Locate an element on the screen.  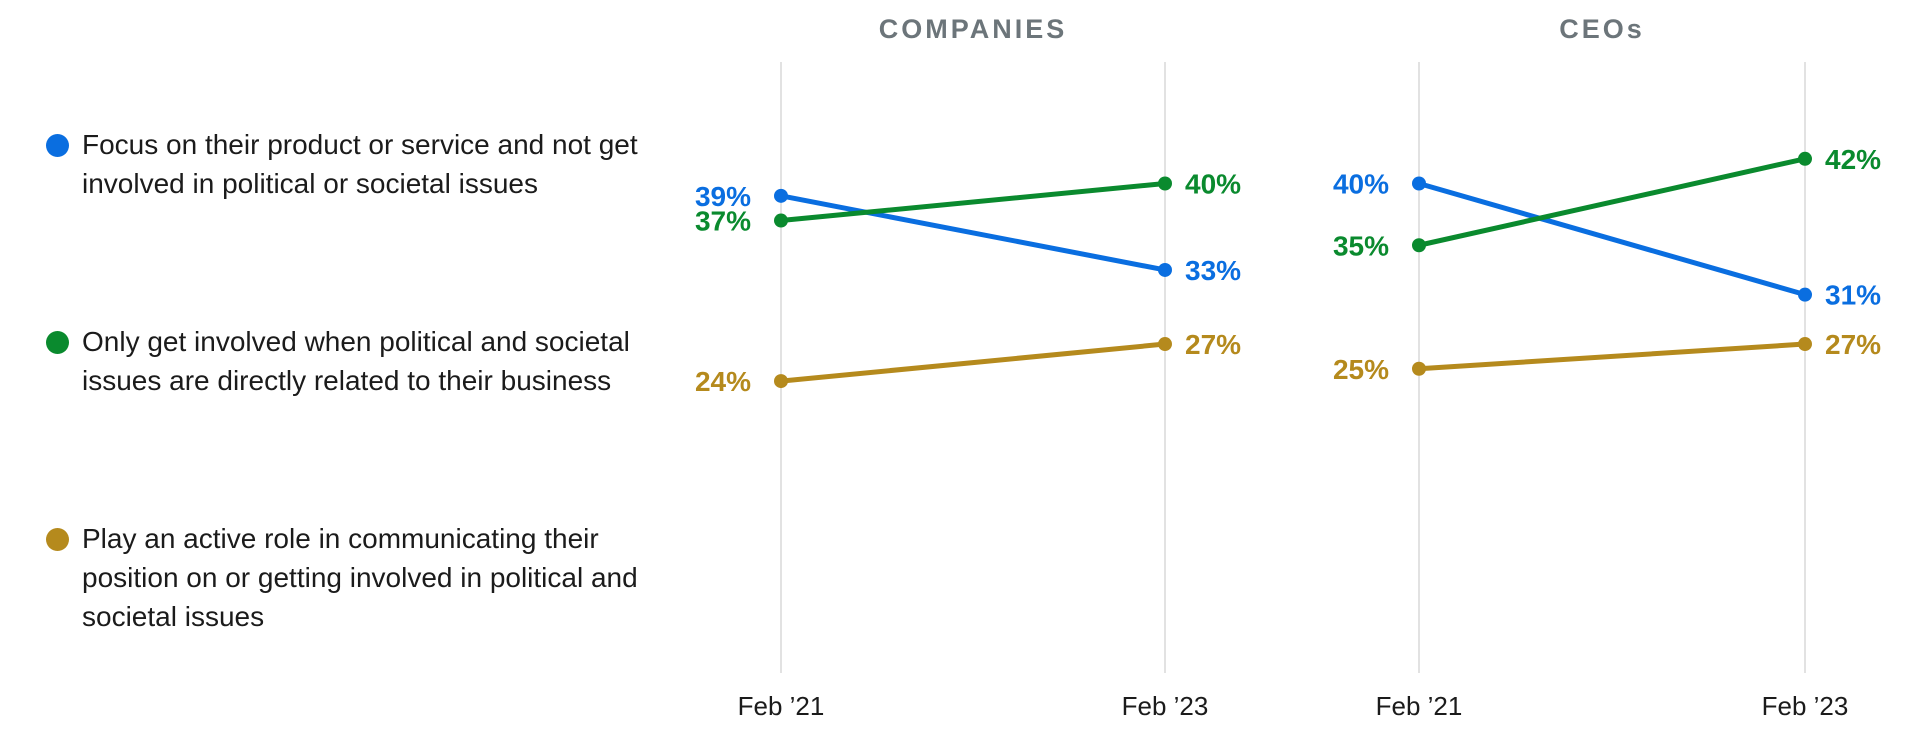
data-label-ceos-active-role-0: 25% is located at coordinates (1361, 369).